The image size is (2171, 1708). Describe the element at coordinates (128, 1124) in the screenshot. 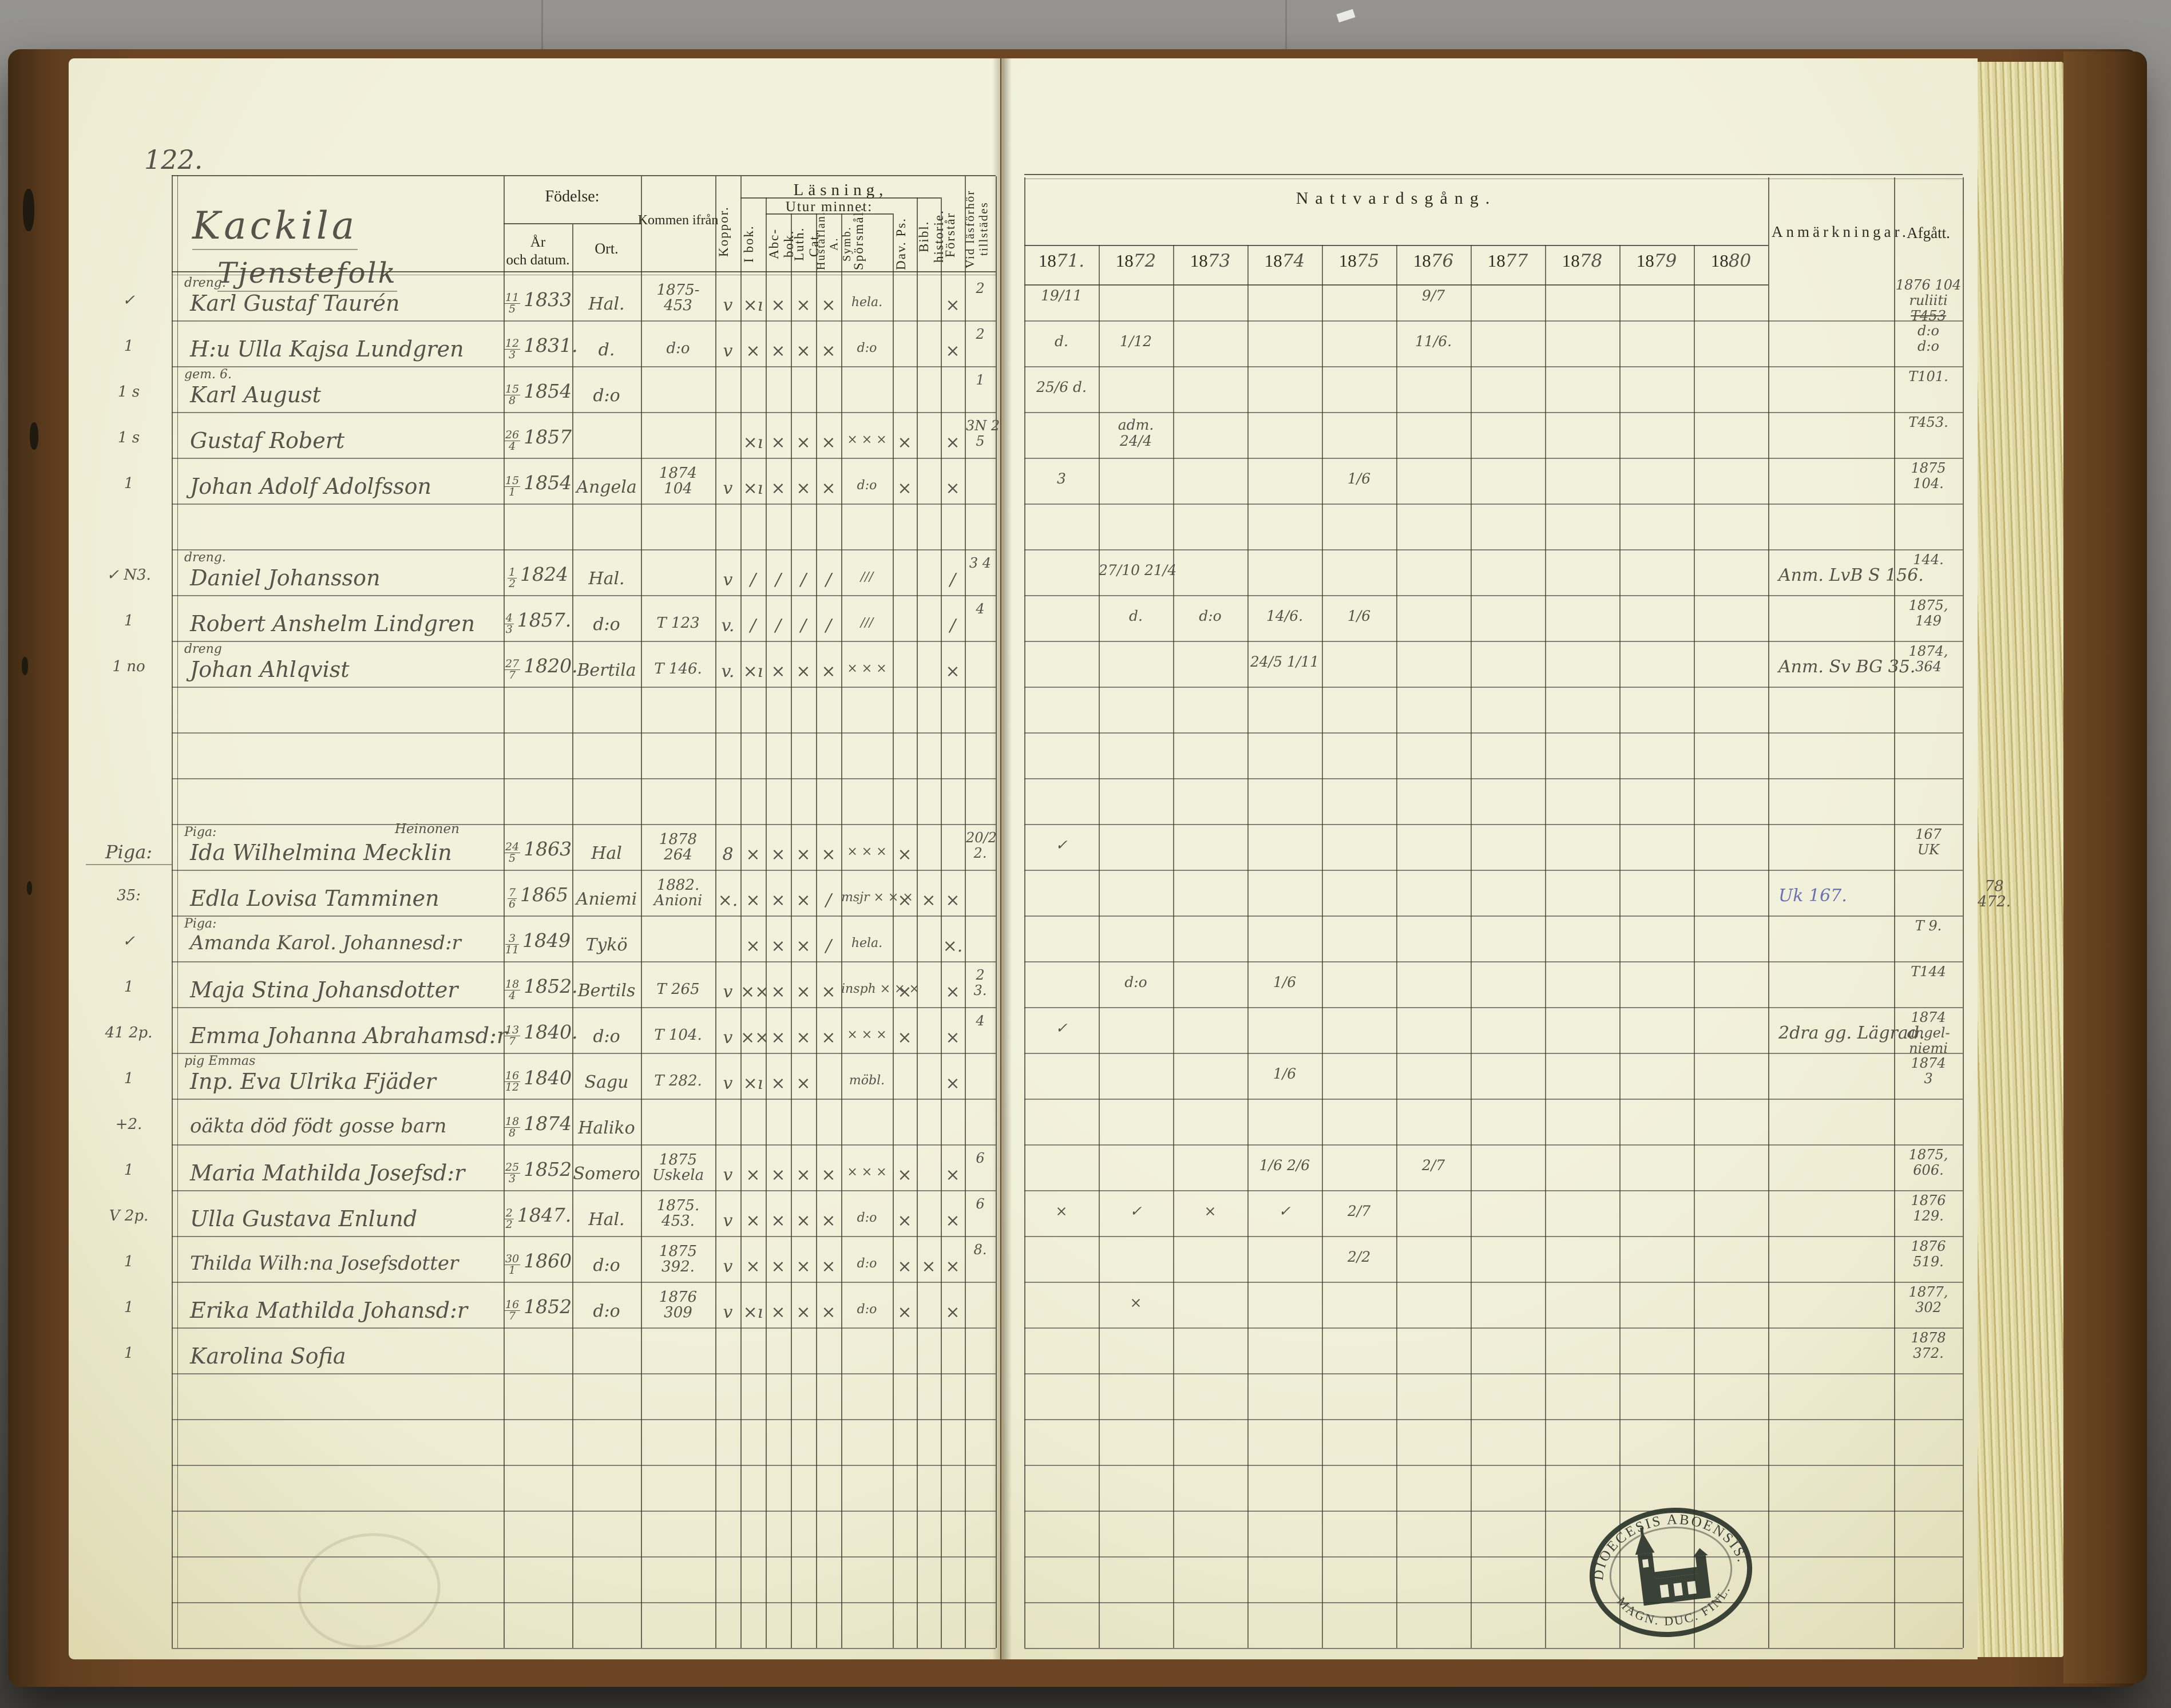

I see `row-margin-note: +2.` at that location.